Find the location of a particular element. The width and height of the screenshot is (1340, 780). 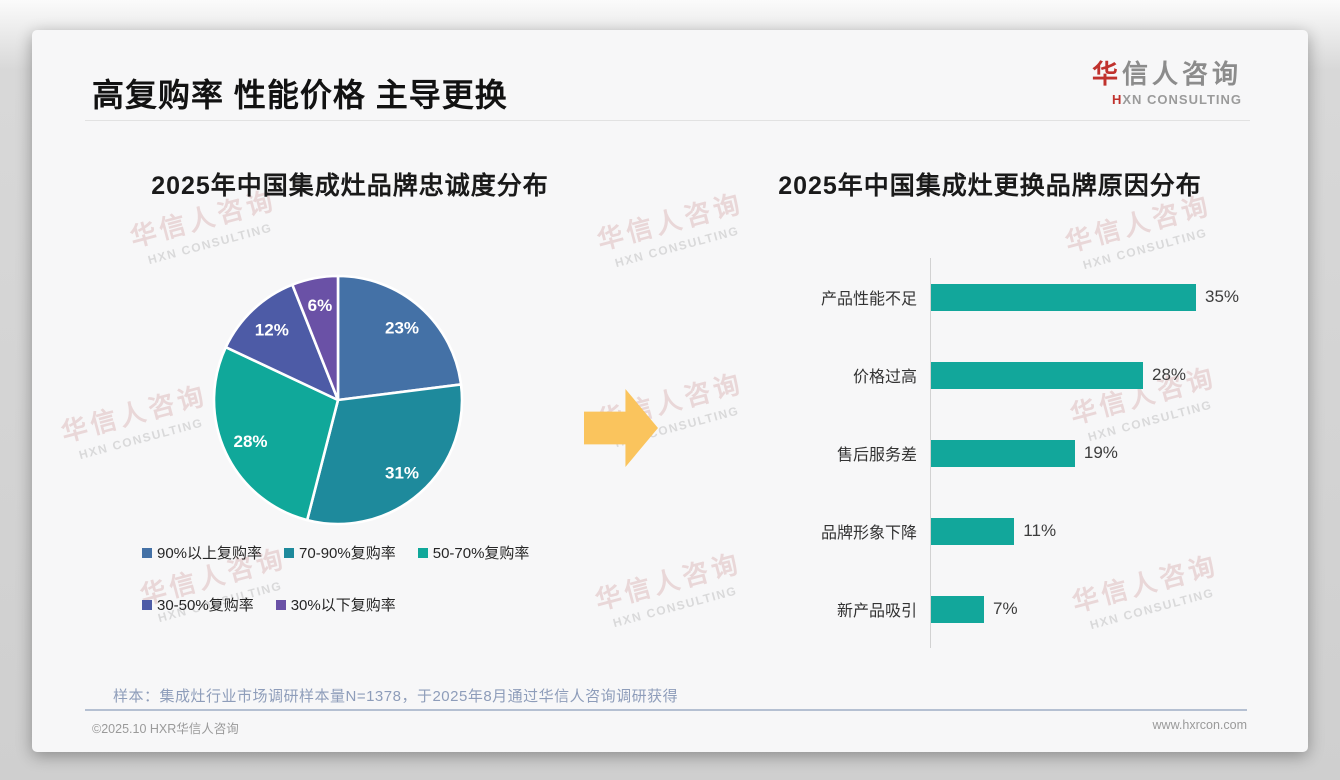

bar-category-label: 价格过高 is located at coordinates (884, 377).